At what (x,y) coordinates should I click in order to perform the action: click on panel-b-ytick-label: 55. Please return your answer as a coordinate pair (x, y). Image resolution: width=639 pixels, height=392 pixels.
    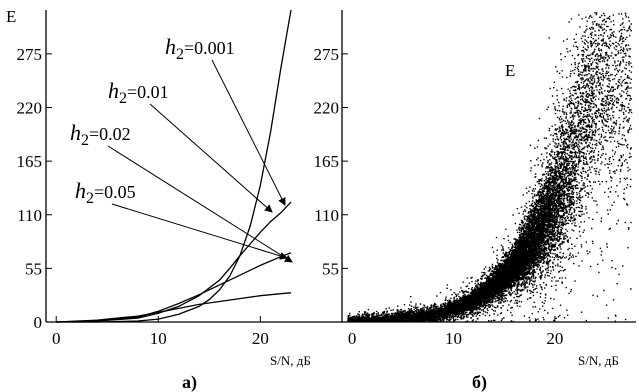
    Looking at the image, I should click on (330, 268).